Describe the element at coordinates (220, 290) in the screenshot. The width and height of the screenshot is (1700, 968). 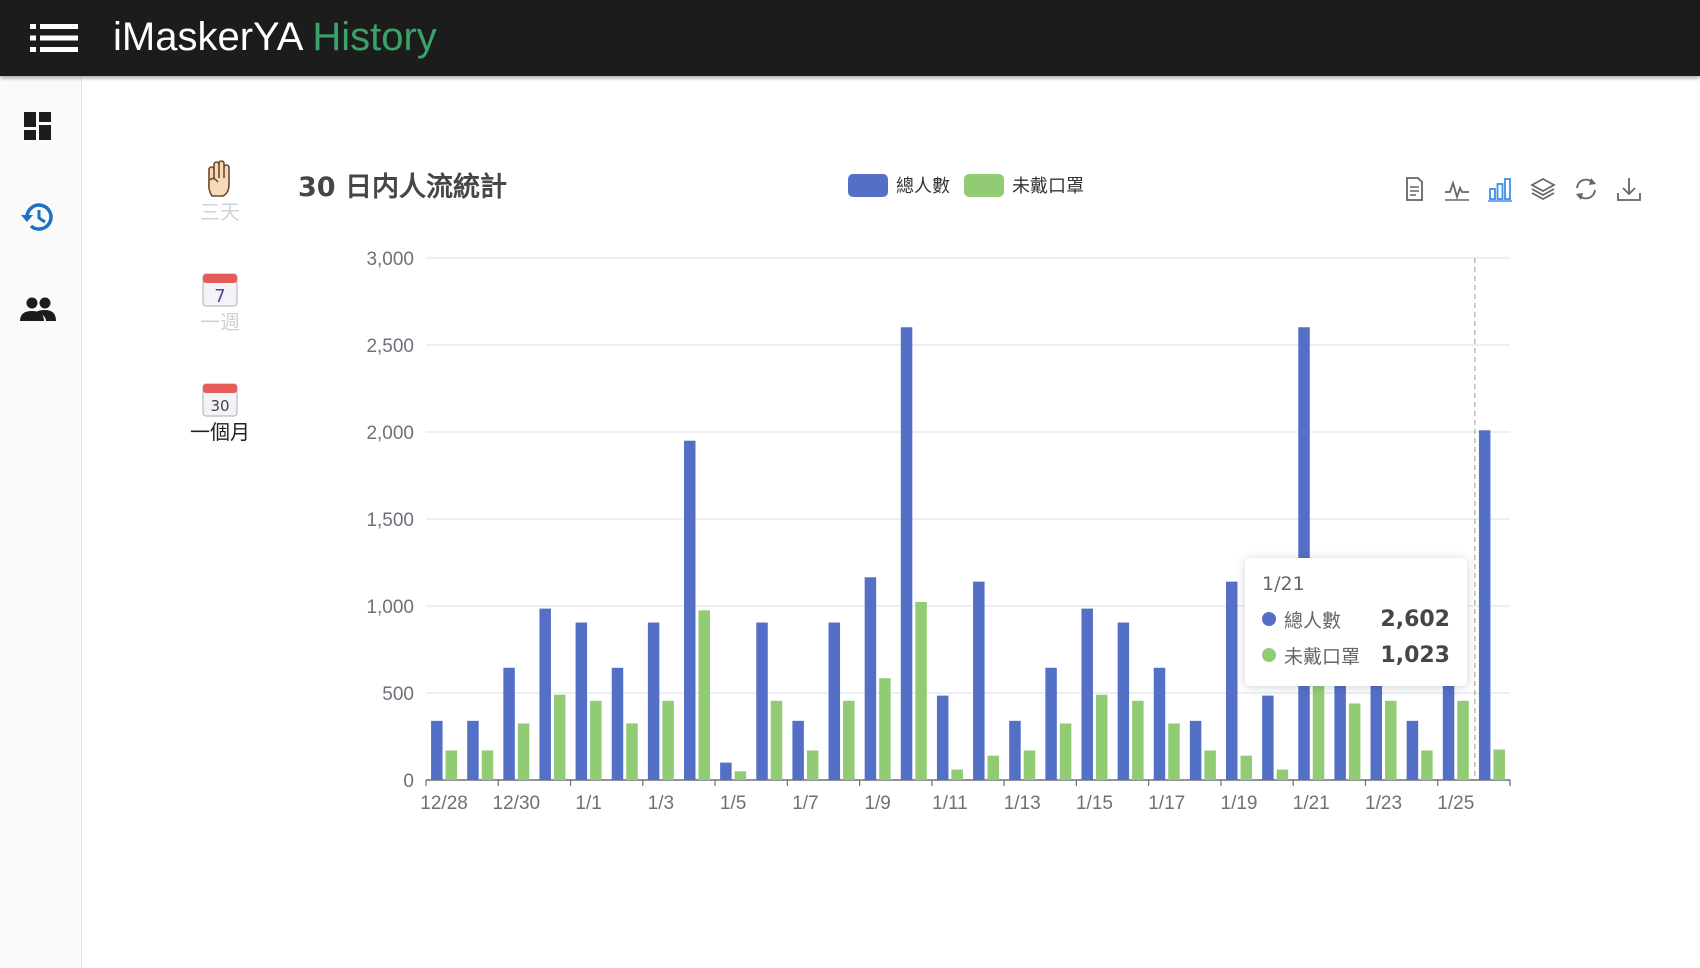
I see `calendar-7-icon: 7` at that location.